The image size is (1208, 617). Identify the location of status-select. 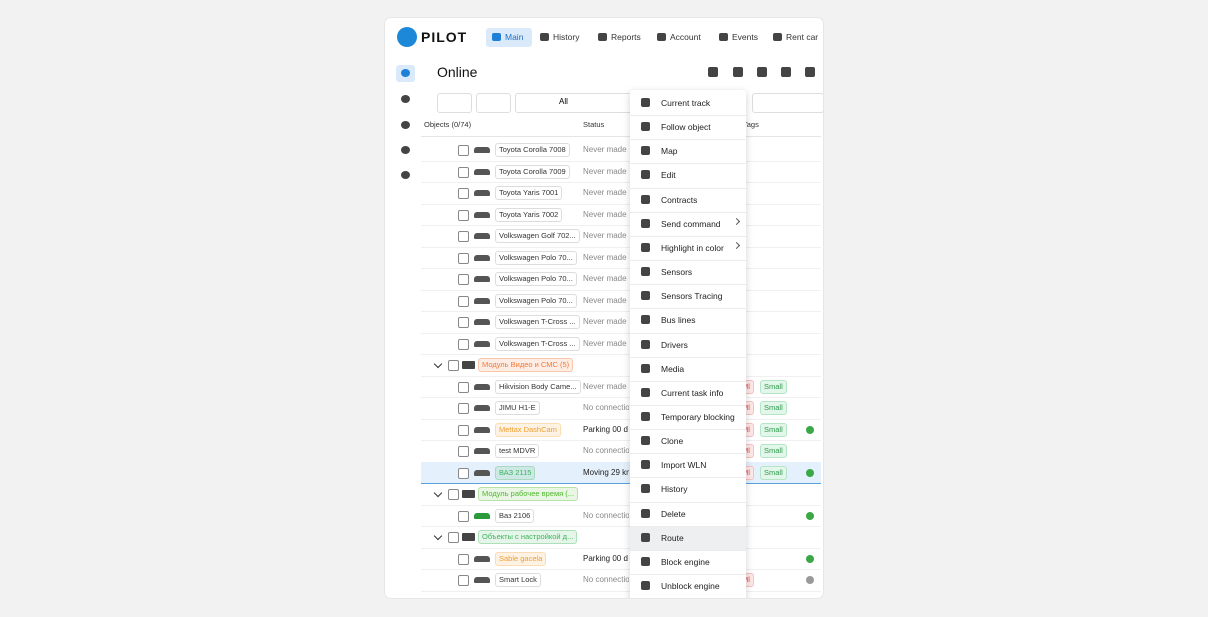
(575, 103).